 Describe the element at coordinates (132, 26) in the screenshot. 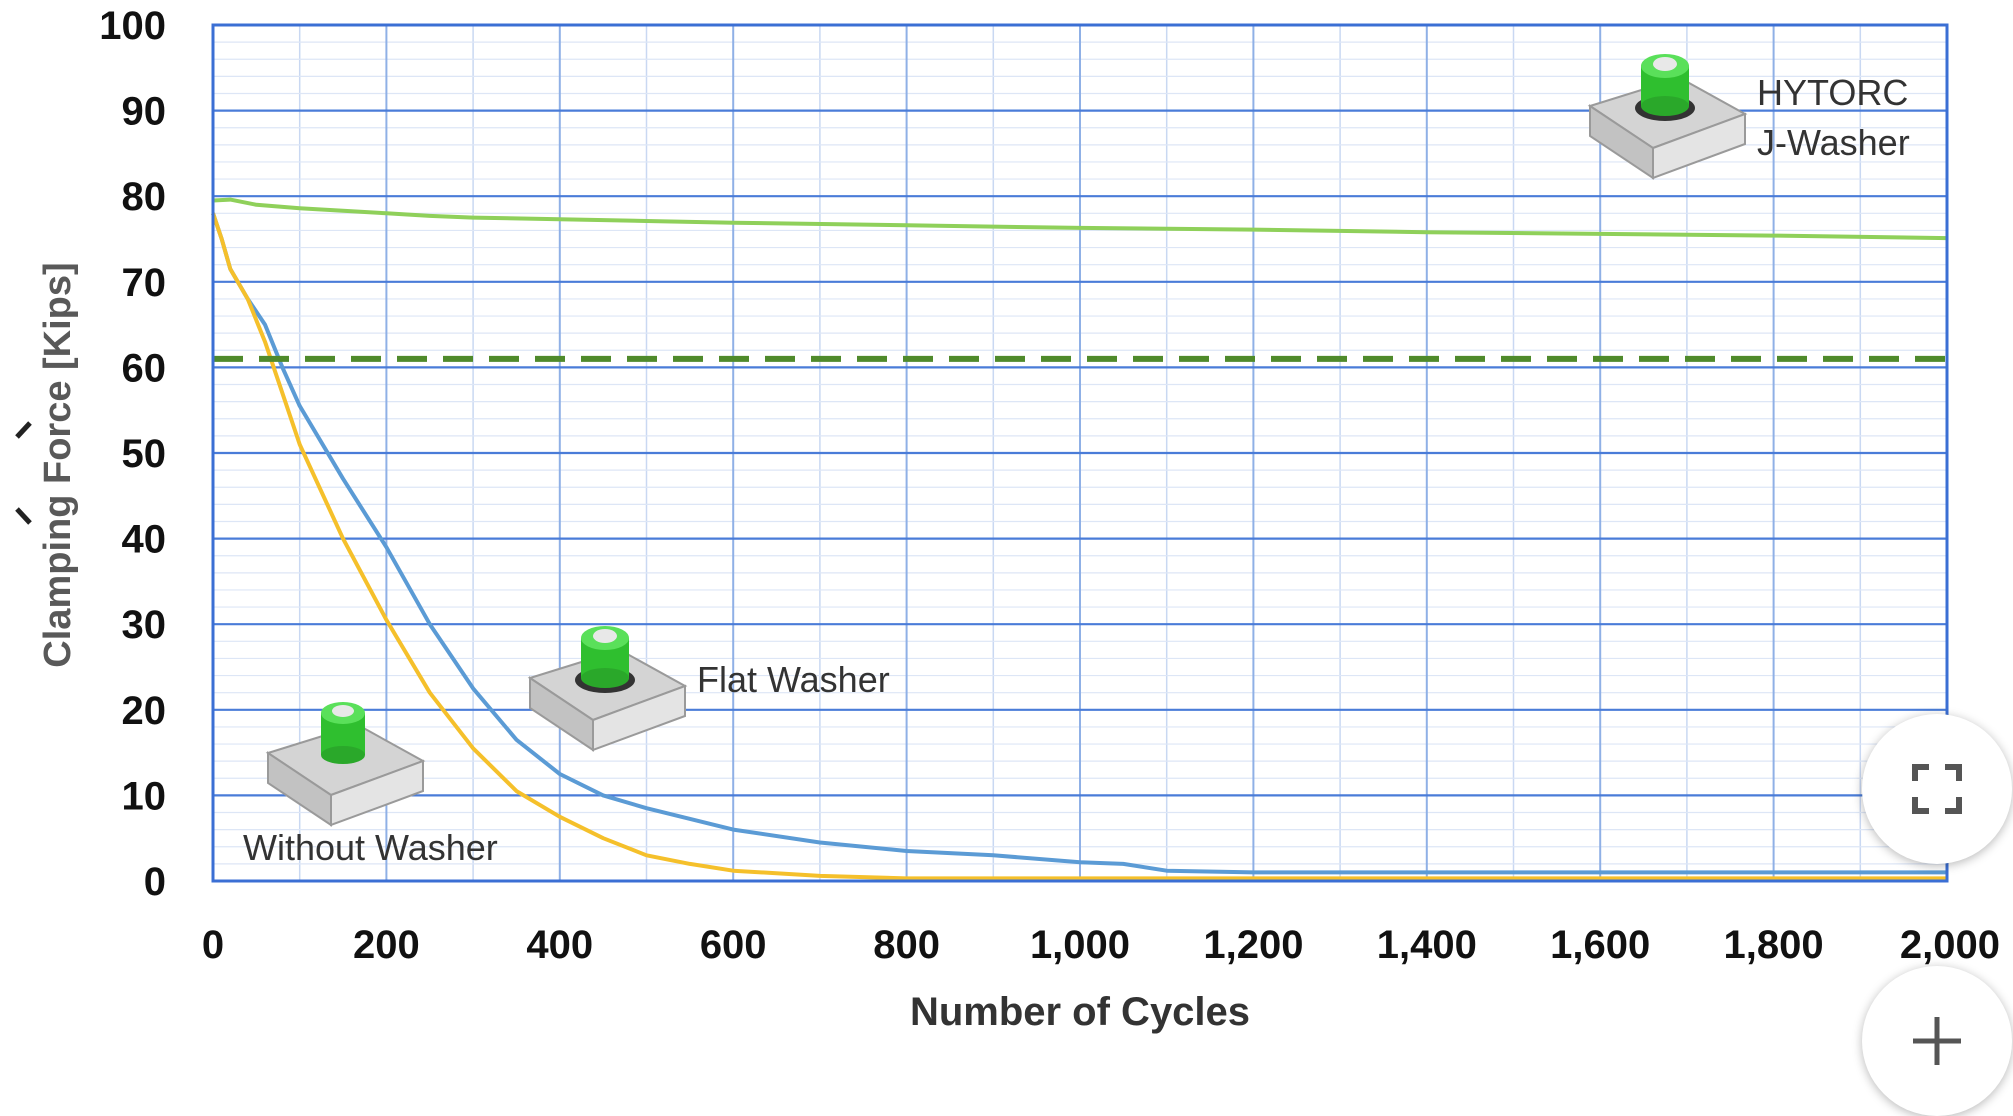

I see `y-tick-label: 100` at that location.